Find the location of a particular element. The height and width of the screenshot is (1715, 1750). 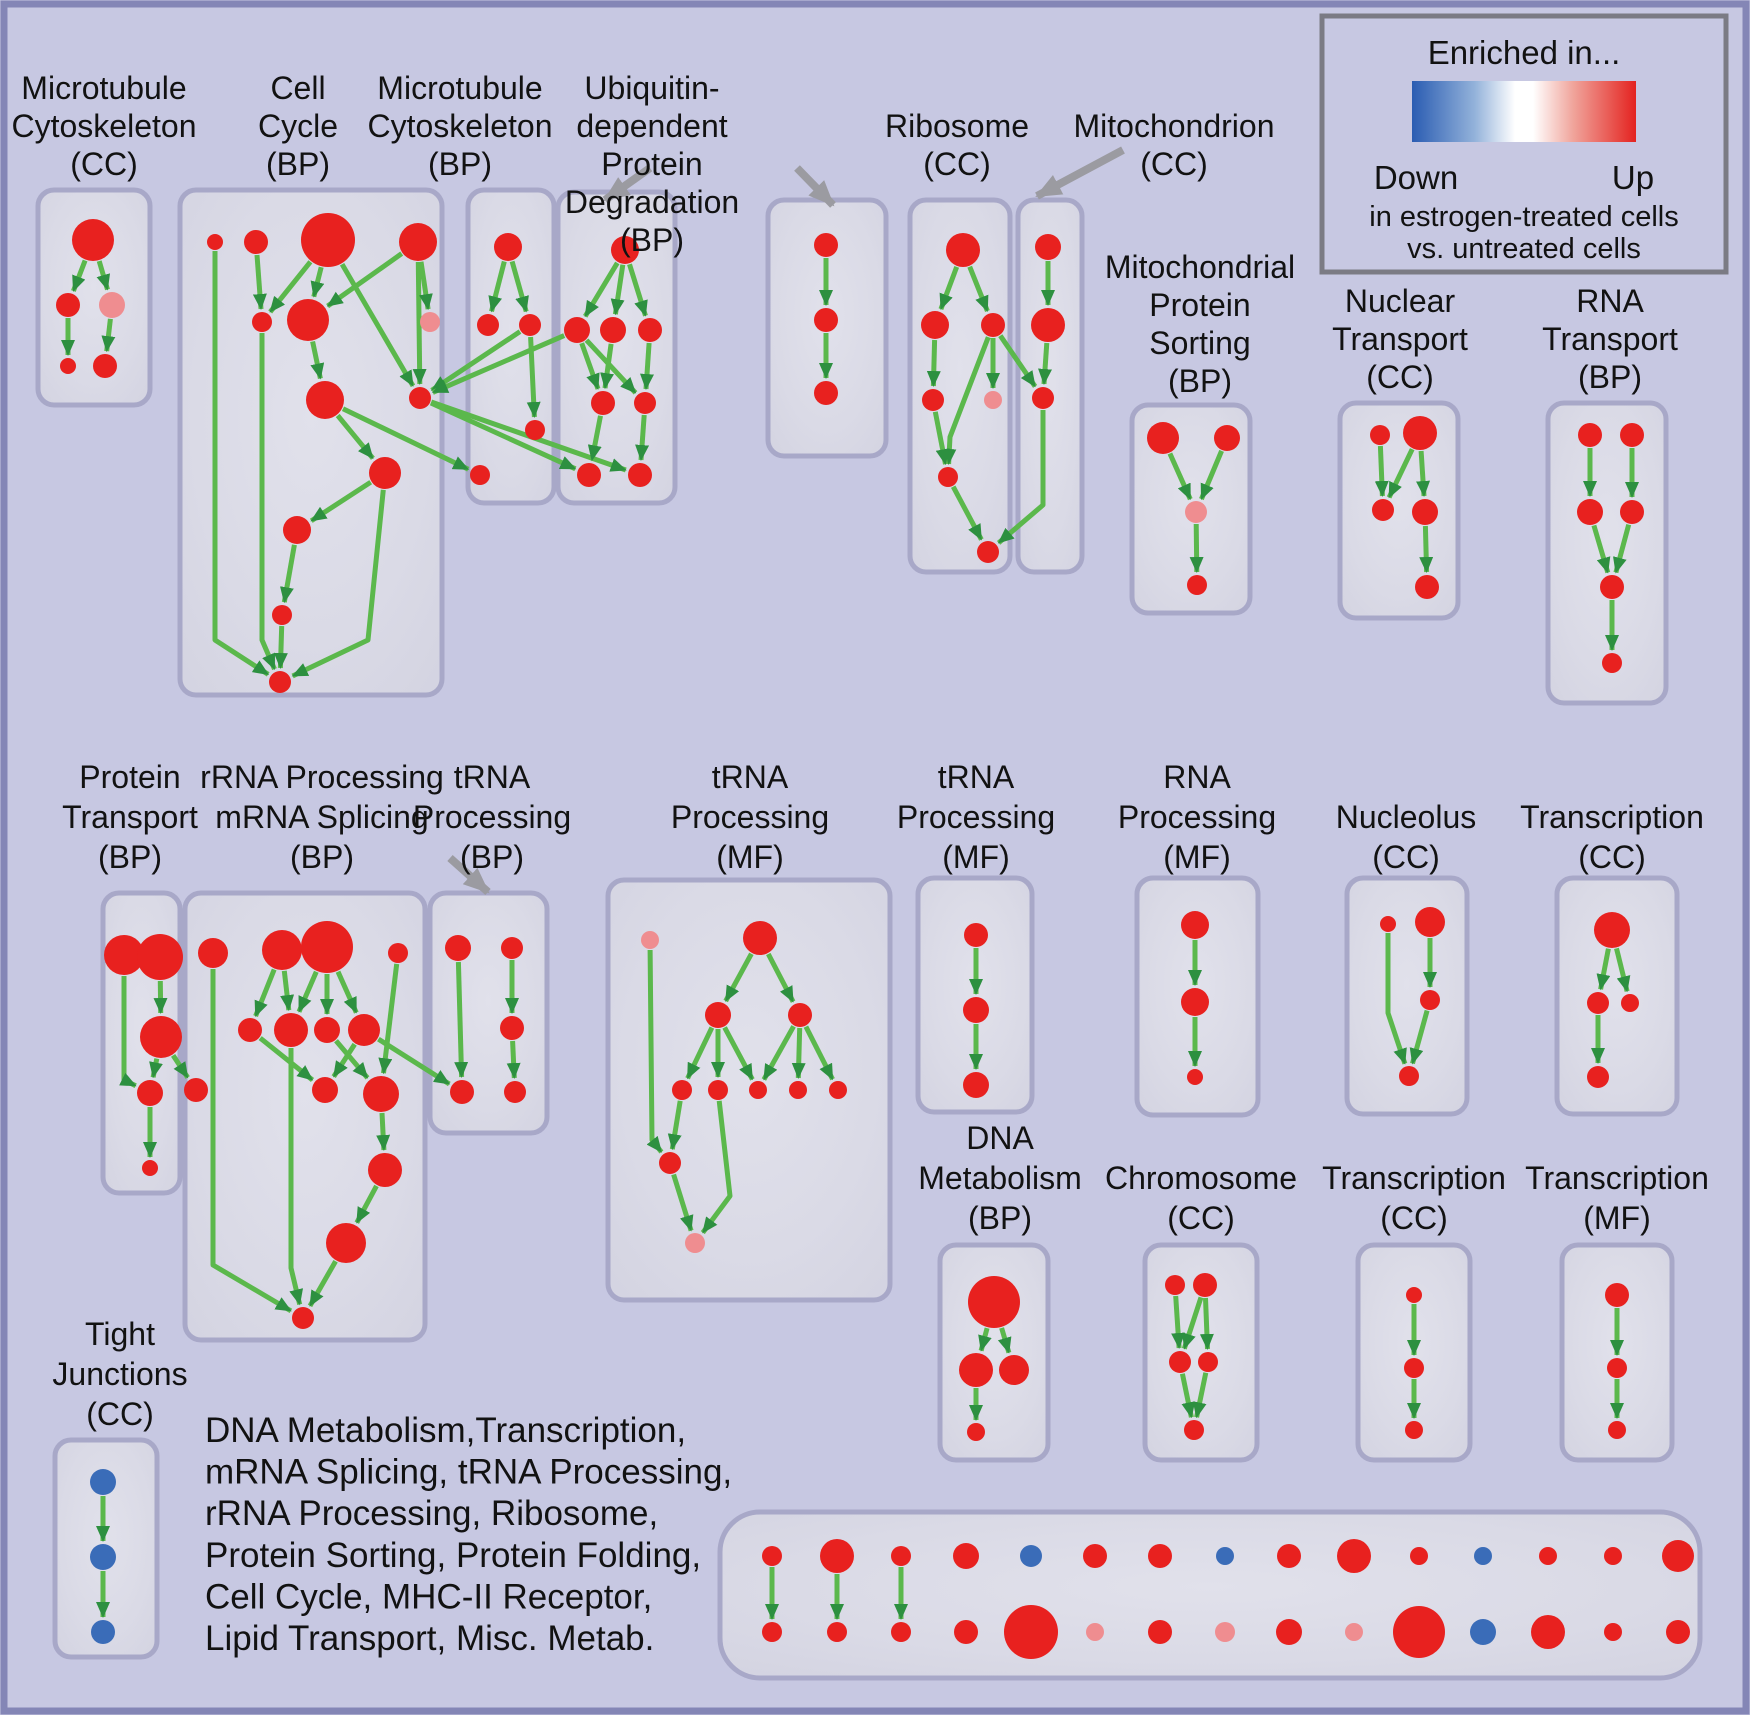

go-term-node-tj1 is located at coordinates (103, 1482).